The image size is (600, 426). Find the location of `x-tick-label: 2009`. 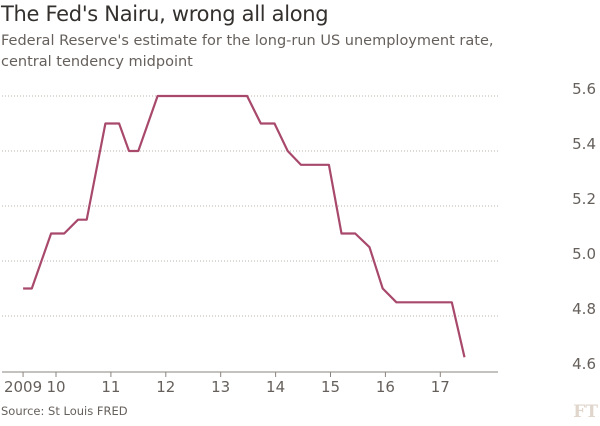

x-tick-label: 2009 is located at coordinates (23, 387).